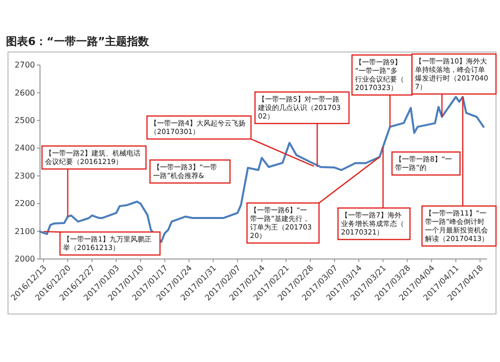 Image resolution: width=500 pixels, height=362 pixels. Describe the element at coordinates (24, 148) in the screenshot. I see `y-tick-label: 2400` at that location.